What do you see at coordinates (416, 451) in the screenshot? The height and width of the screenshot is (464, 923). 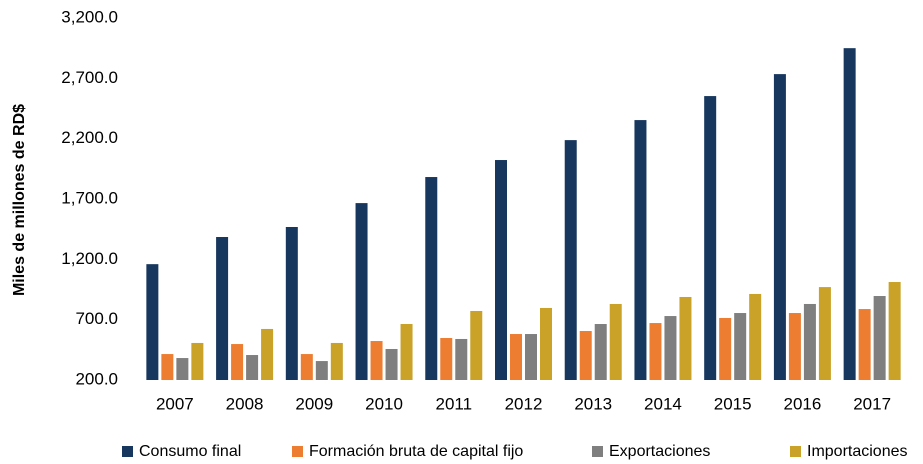 I see `legend-label: Formación bruta de capital fijo` at bounding box center [416, 451].